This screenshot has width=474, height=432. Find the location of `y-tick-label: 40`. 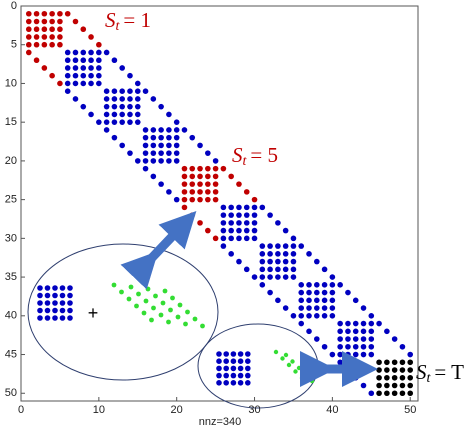

y-tick-label: 40 is located at coordinates (11, 316).